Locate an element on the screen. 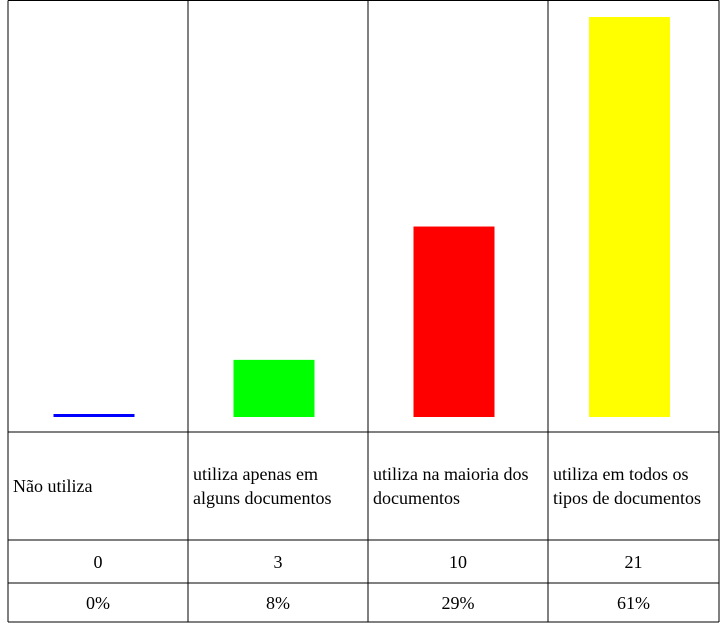  percentage: 8% is located at coordinates (278, 602).